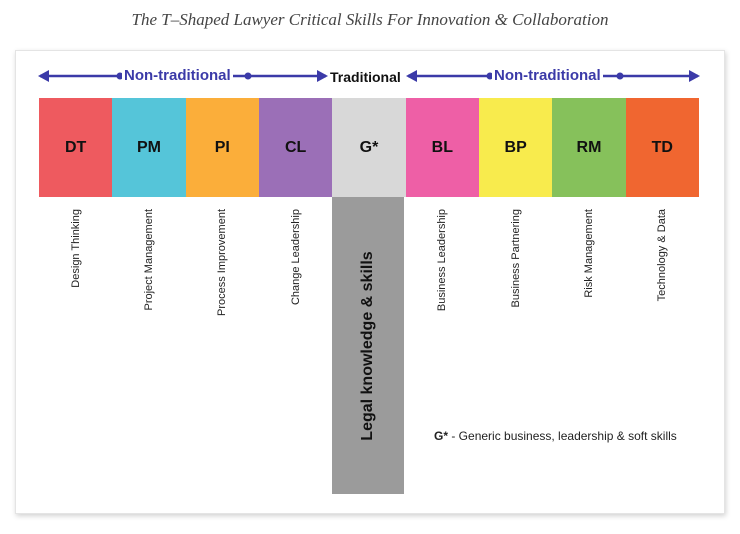  Describe the element at coordinates (295, 257) in the screenshot. I see `skill-label-change-leadership: Change Leadership` at that location.